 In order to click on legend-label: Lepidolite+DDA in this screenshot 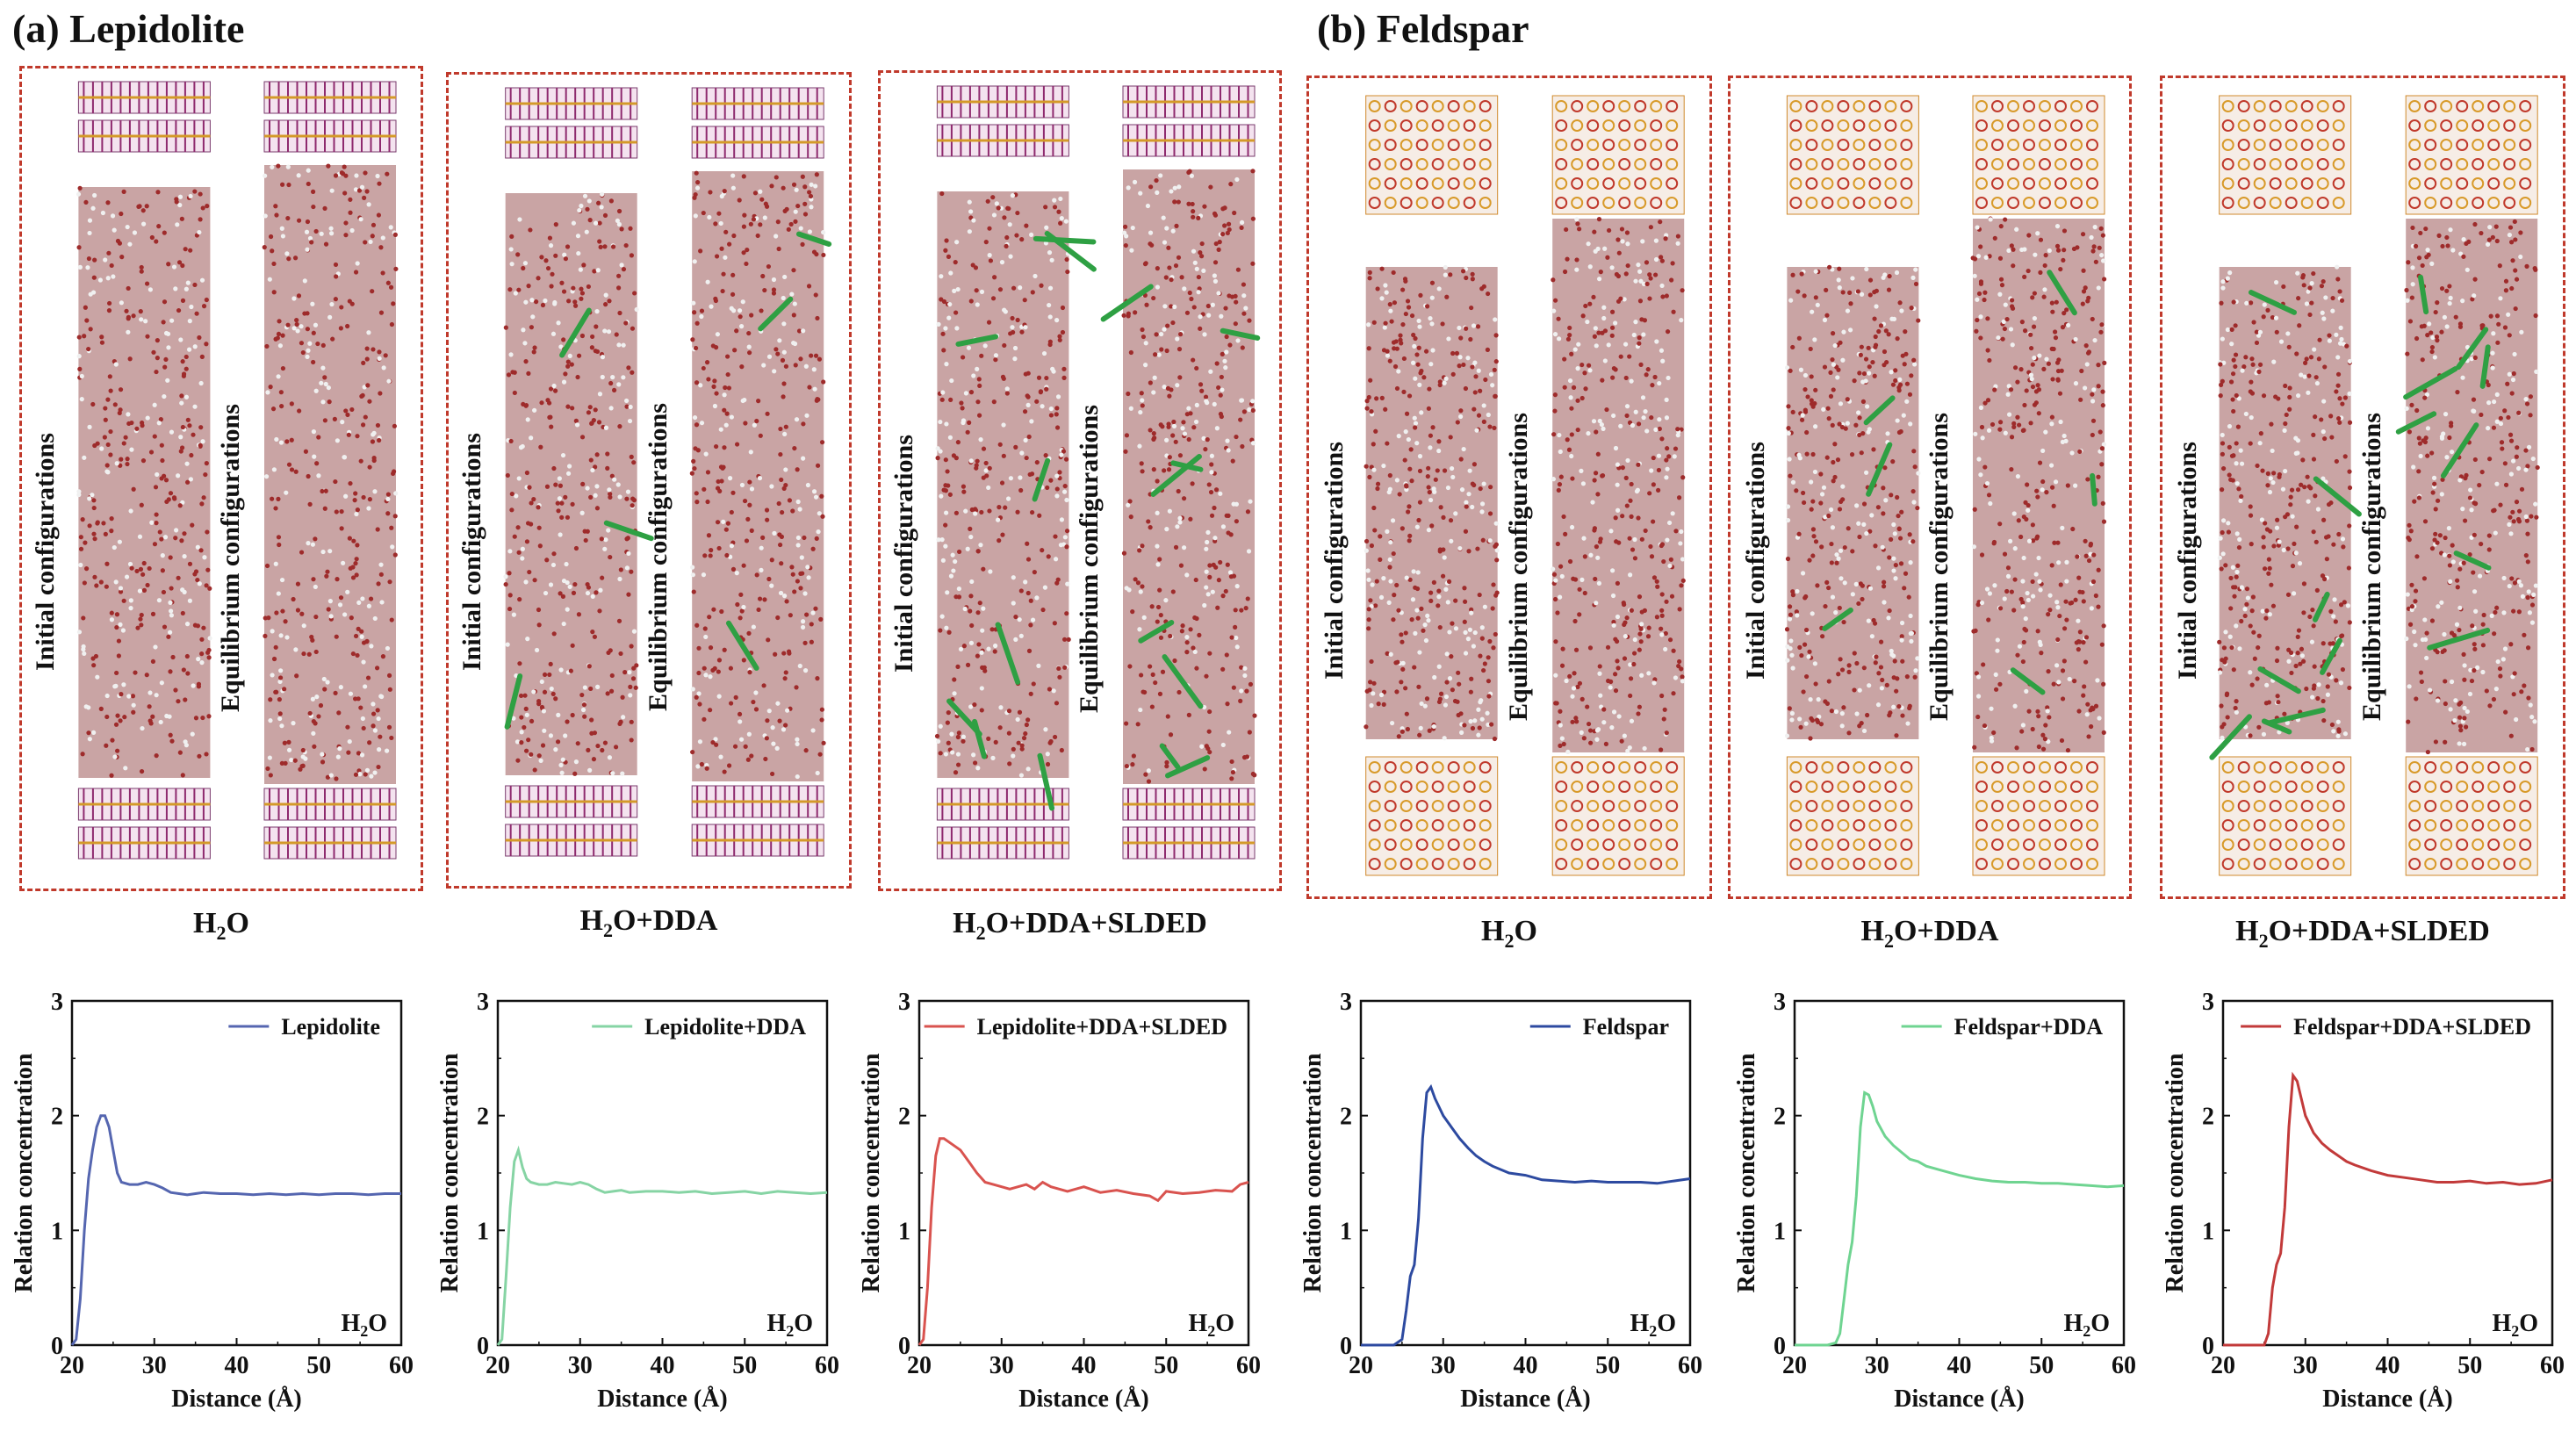, I will do `click(725, 1027)`.